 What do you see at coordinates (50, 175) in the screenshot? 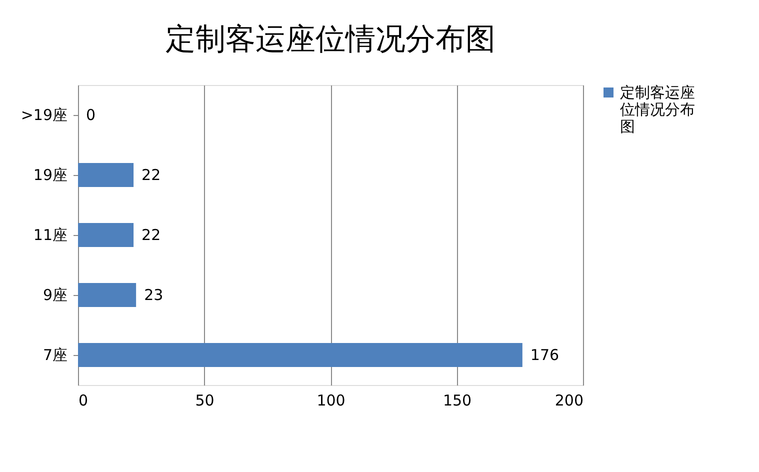
I see `y-tick-label: 19座` at bounding box center [50, 175].